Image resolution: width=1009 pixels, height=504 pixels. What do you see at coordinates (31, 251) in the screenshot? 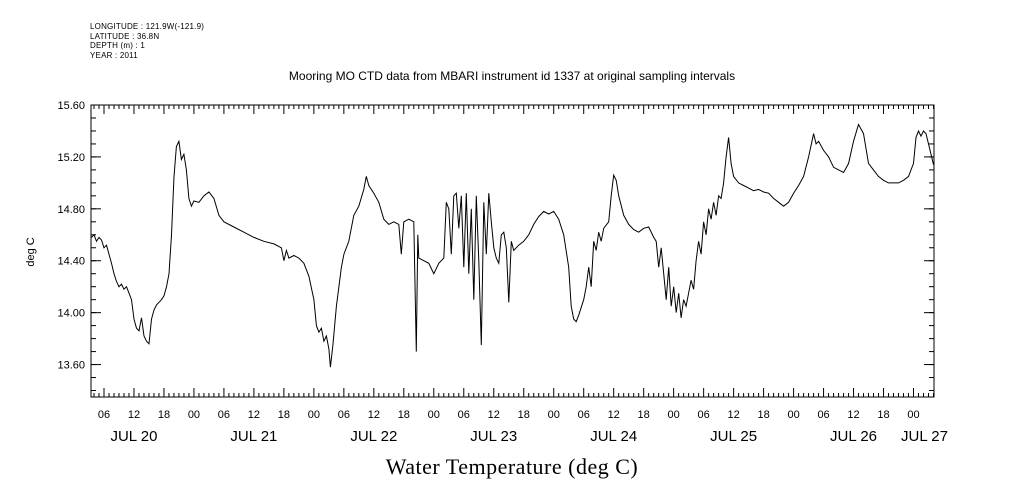
I see `y-axis-label: deg C` at bounding box center [31, 251].